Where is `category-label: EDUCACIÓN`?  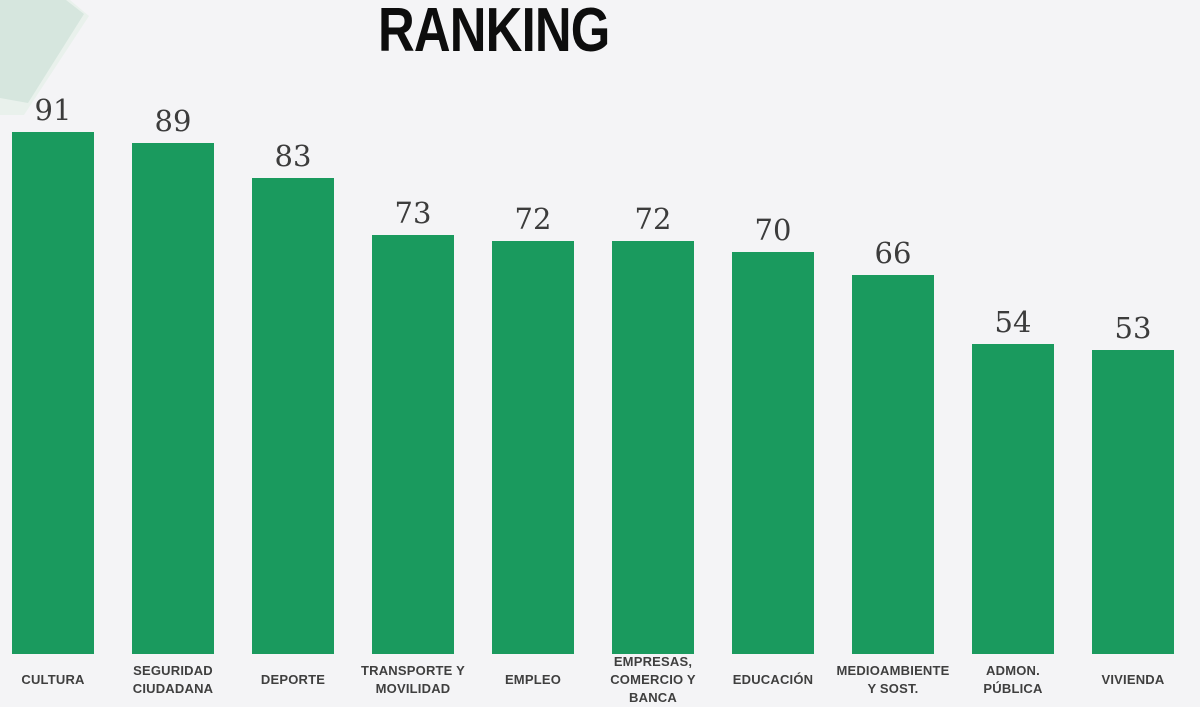
category-label: EDUCACIÓN is located at coordinates (773, 680).